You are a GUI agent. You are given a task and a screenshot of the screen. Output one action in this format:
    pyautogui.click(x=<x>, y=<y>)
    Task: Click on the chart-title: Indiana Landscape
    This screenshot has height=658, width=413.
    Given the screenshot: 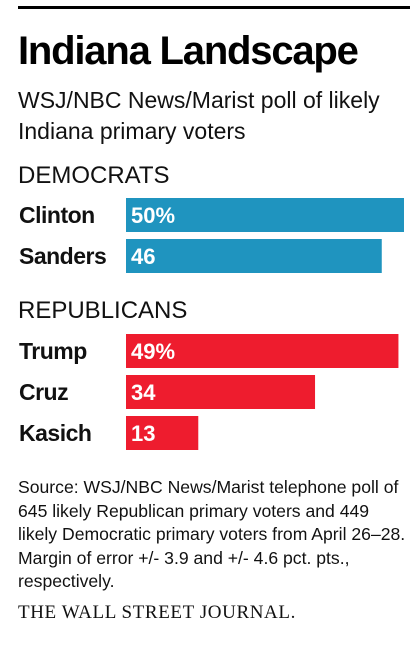 What is the action you would take?
    pyautogui.click(x=188, y=51)
    